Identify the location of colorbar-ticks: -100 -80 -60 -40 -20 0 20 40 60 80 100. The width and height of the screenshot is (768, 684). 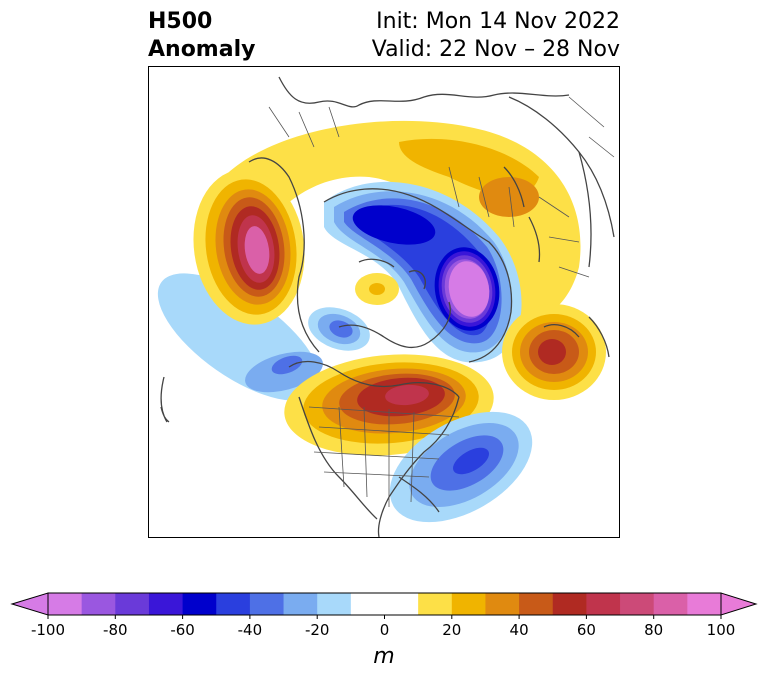
(383, 627).